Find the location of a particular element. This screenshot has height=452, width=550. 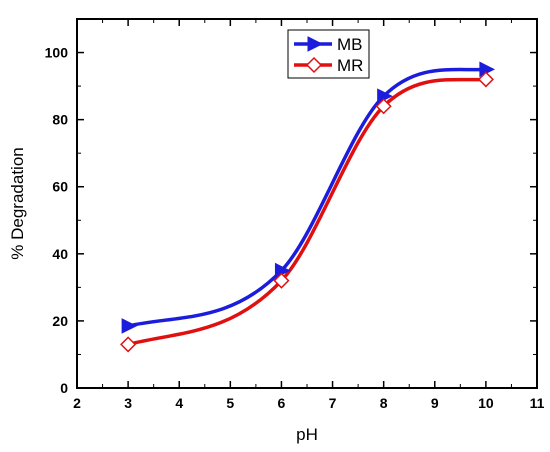

x-tick-label: 5 is located at coordinates (230, 403).